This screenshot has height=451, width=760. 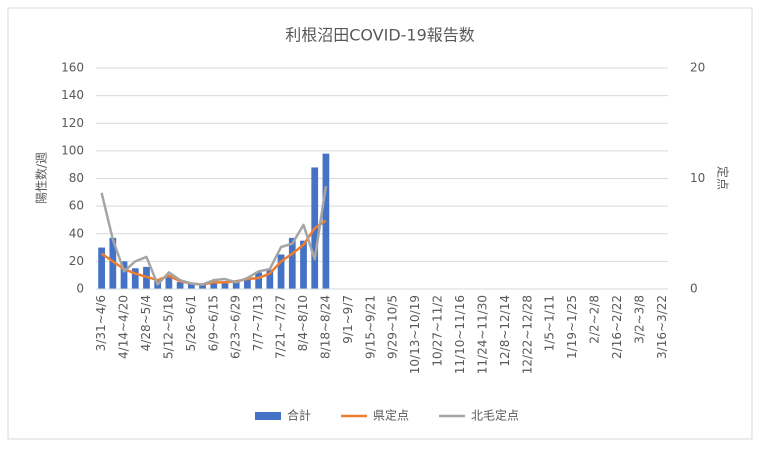 What do you see at coordinates (380, 35) in the screenshot?
I see `chart-title: 利根沼田COVID-19報告数` at bounding box center [380, 35].